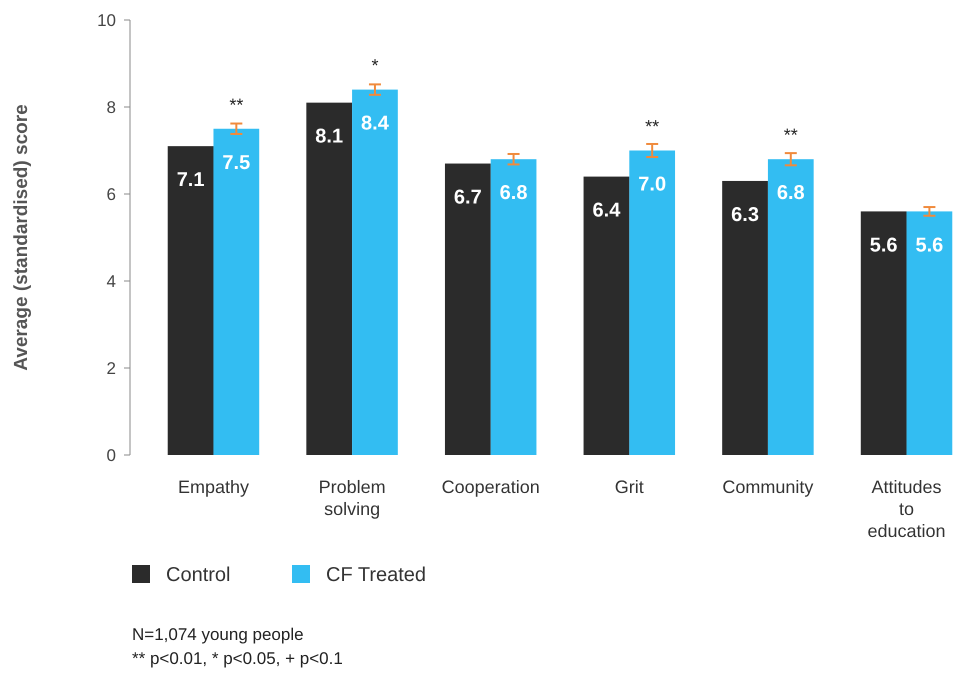 This screenshot has height=673, width=979. I want to click on annotation: *, so click(374, 66).